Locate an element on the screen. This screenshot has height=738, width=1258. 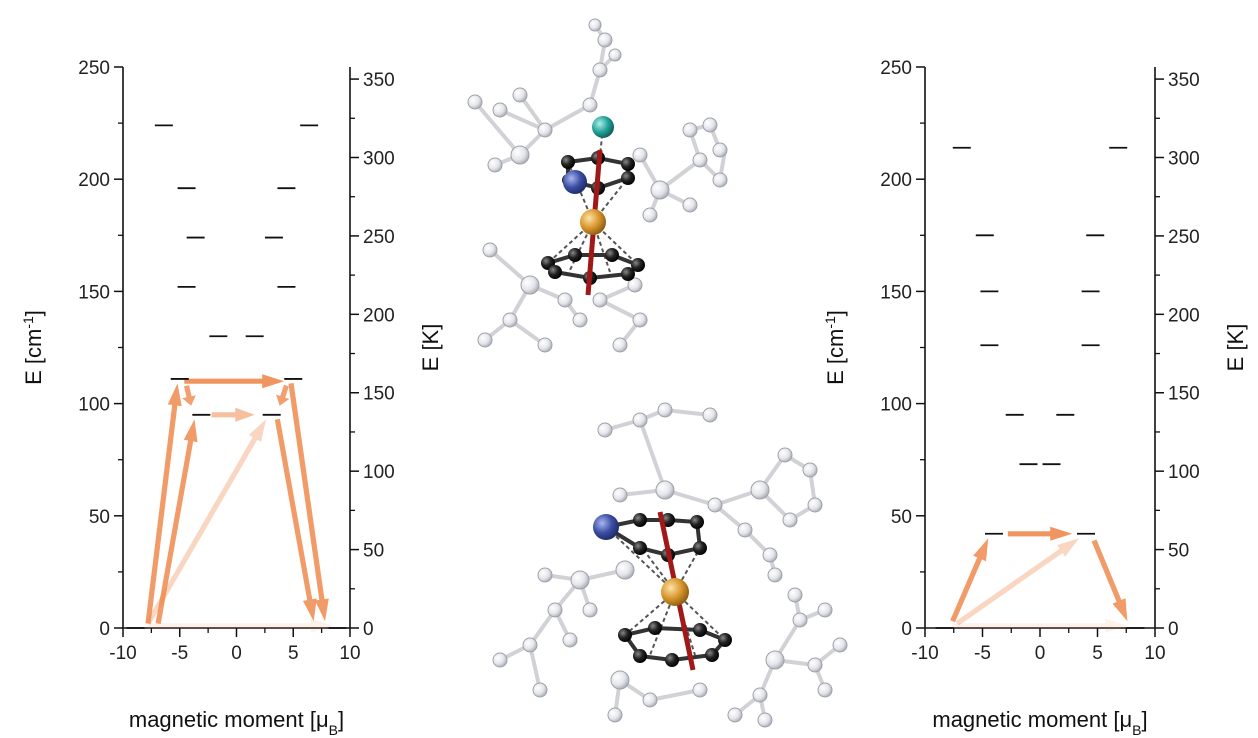
molecule-structure-top is located at coordinates (597, 185).